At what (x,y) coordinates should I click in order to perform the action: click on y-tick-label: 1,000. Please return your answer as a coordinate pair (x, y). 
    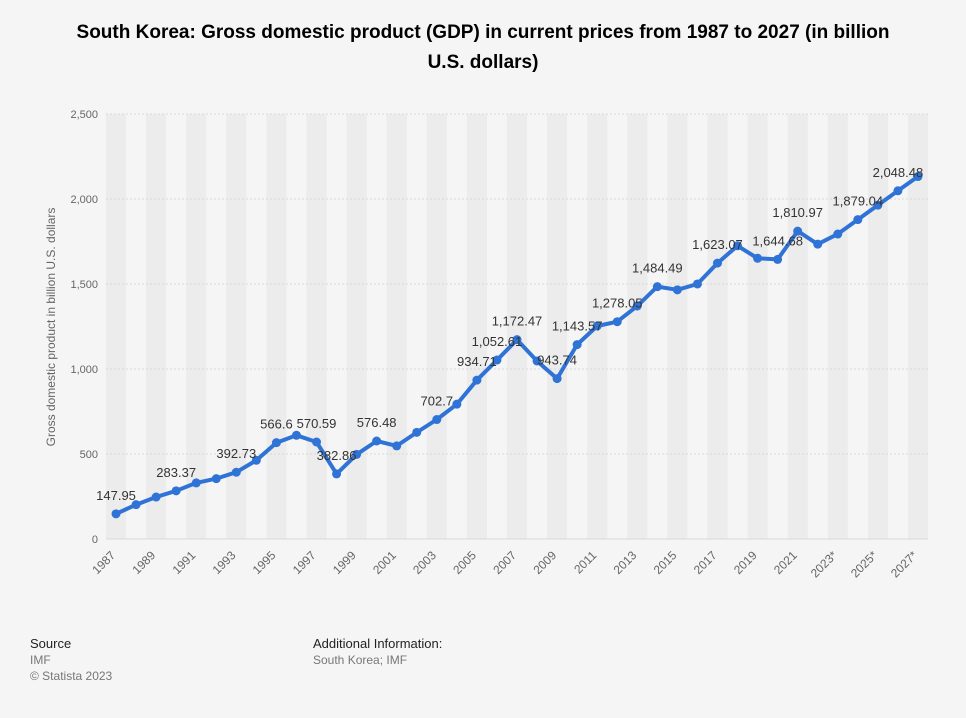
    Looking at the image, I should click on (84, 370).